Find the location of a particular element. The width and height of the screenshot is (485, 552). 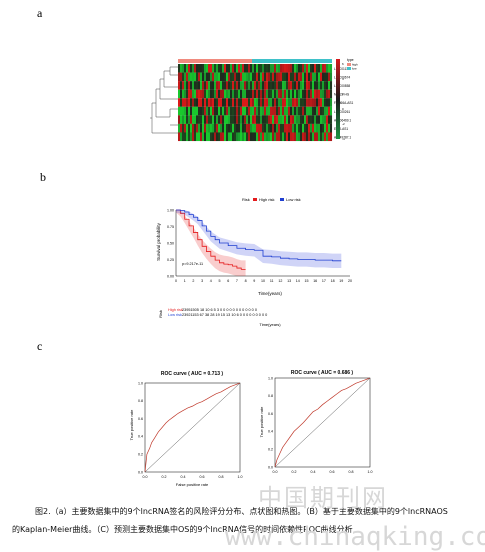

color-scale-ticks: 6 4 2 0 -2 -4 is located at coordinates (343, 101).